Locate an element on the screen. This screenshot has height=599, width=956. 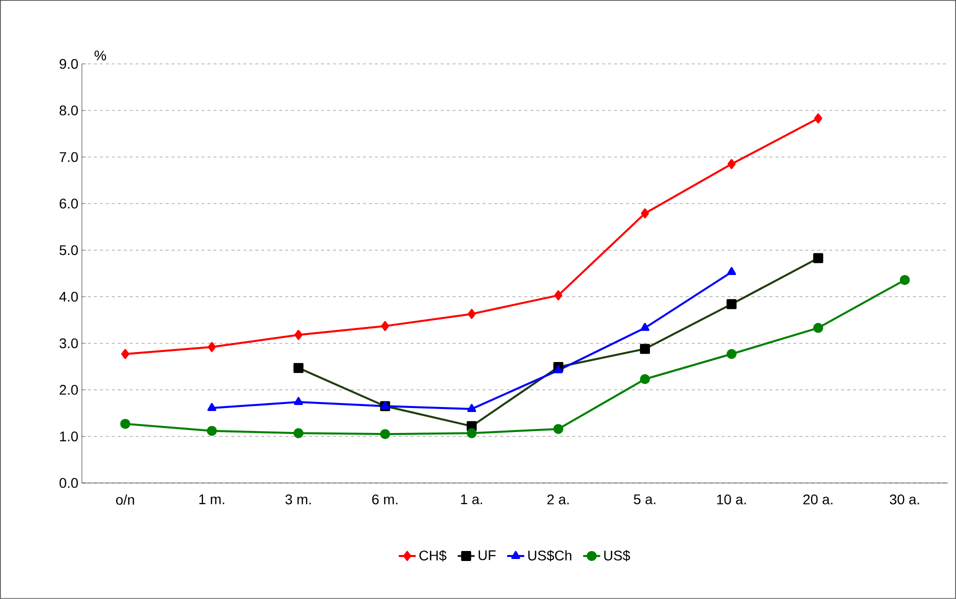
x-tick-label: 1 m. is located at coordinates (211, 499).